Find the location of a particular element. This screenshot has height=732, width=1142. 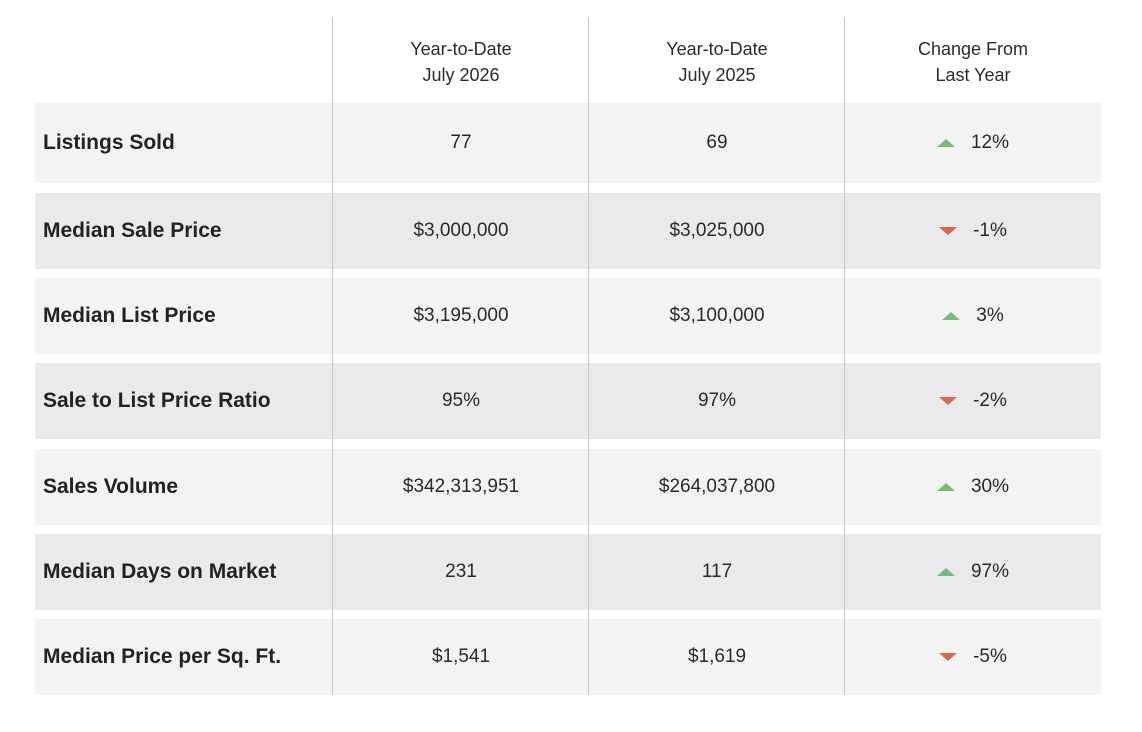

row-label: Median List Price is located at coordinates (129, 315).